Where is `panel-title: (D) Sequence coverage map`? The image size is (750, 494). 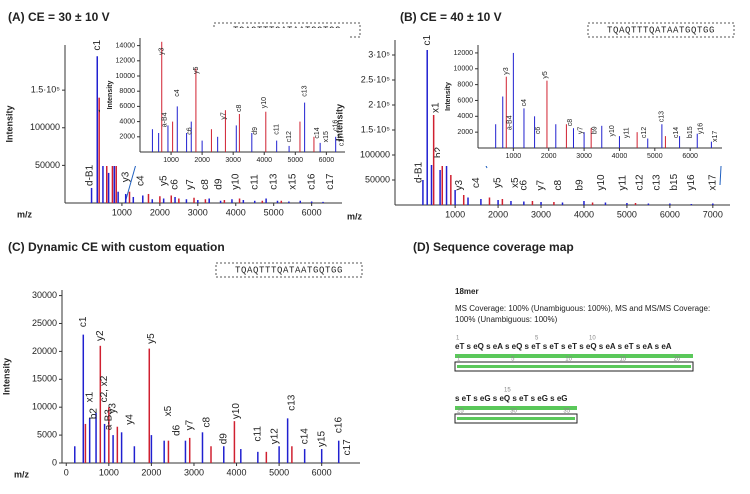 panel-title: (D) Sequence coverage map is located at coordinates (493, 247).